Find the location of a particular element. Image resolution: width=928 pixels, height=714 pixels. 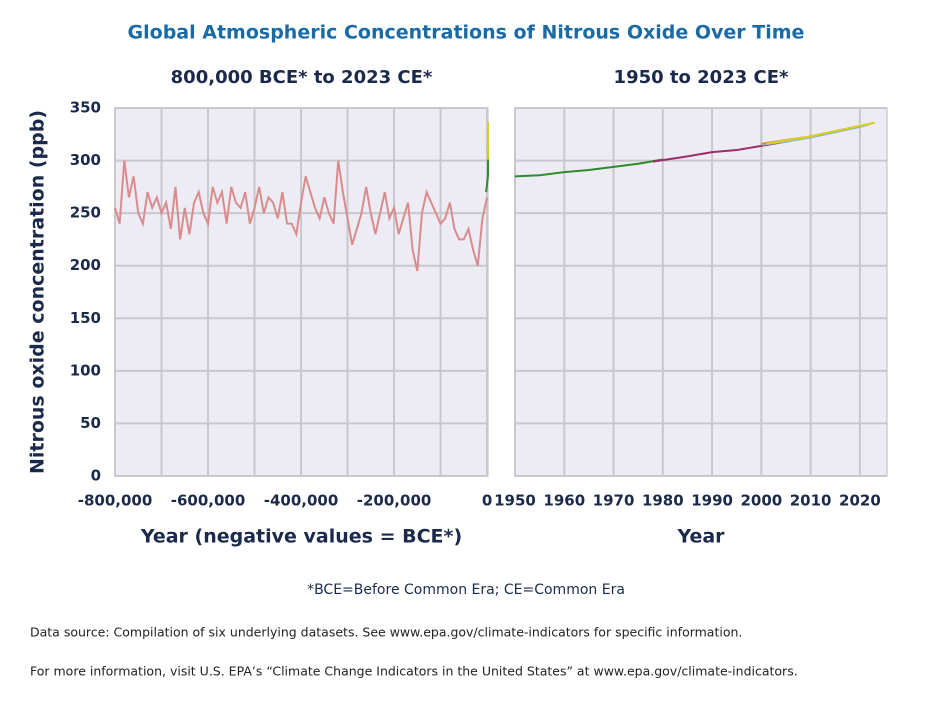

y-tick-label: 150 is located at coordinates (85, 318).